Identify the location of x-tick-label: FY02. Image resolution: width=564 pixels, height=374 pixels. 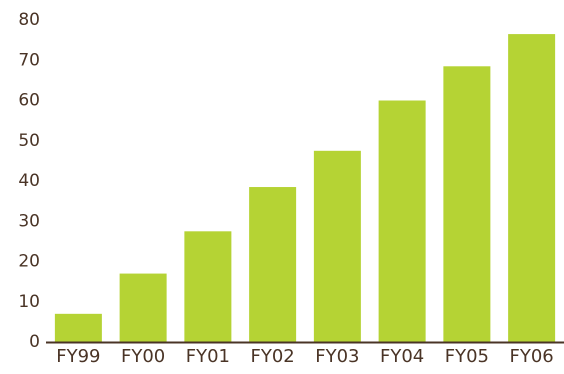
(272, 356).